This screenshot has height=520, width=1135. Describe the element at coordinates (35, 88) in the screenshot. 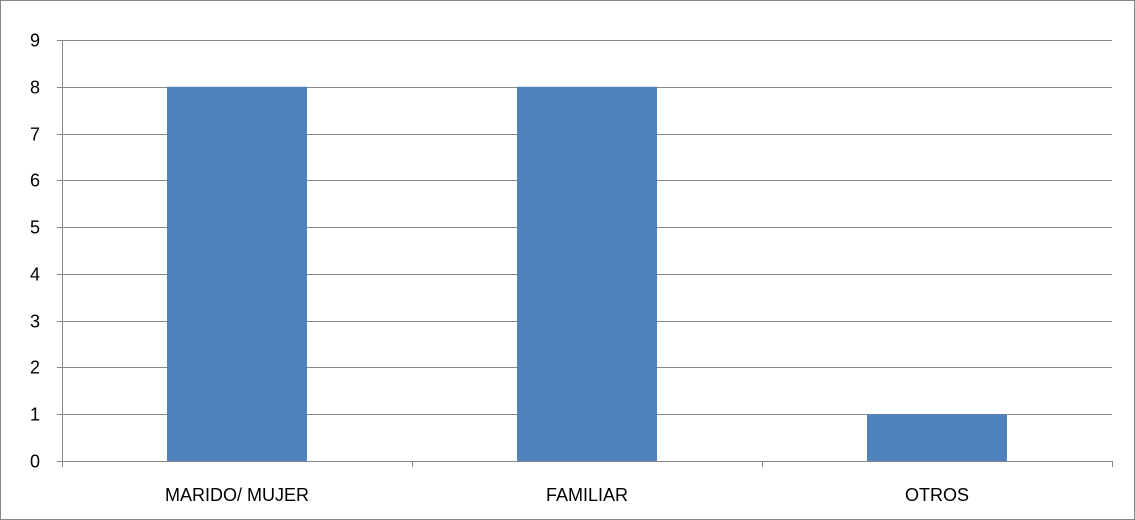

I see `y-tick-label: 8` at that location.